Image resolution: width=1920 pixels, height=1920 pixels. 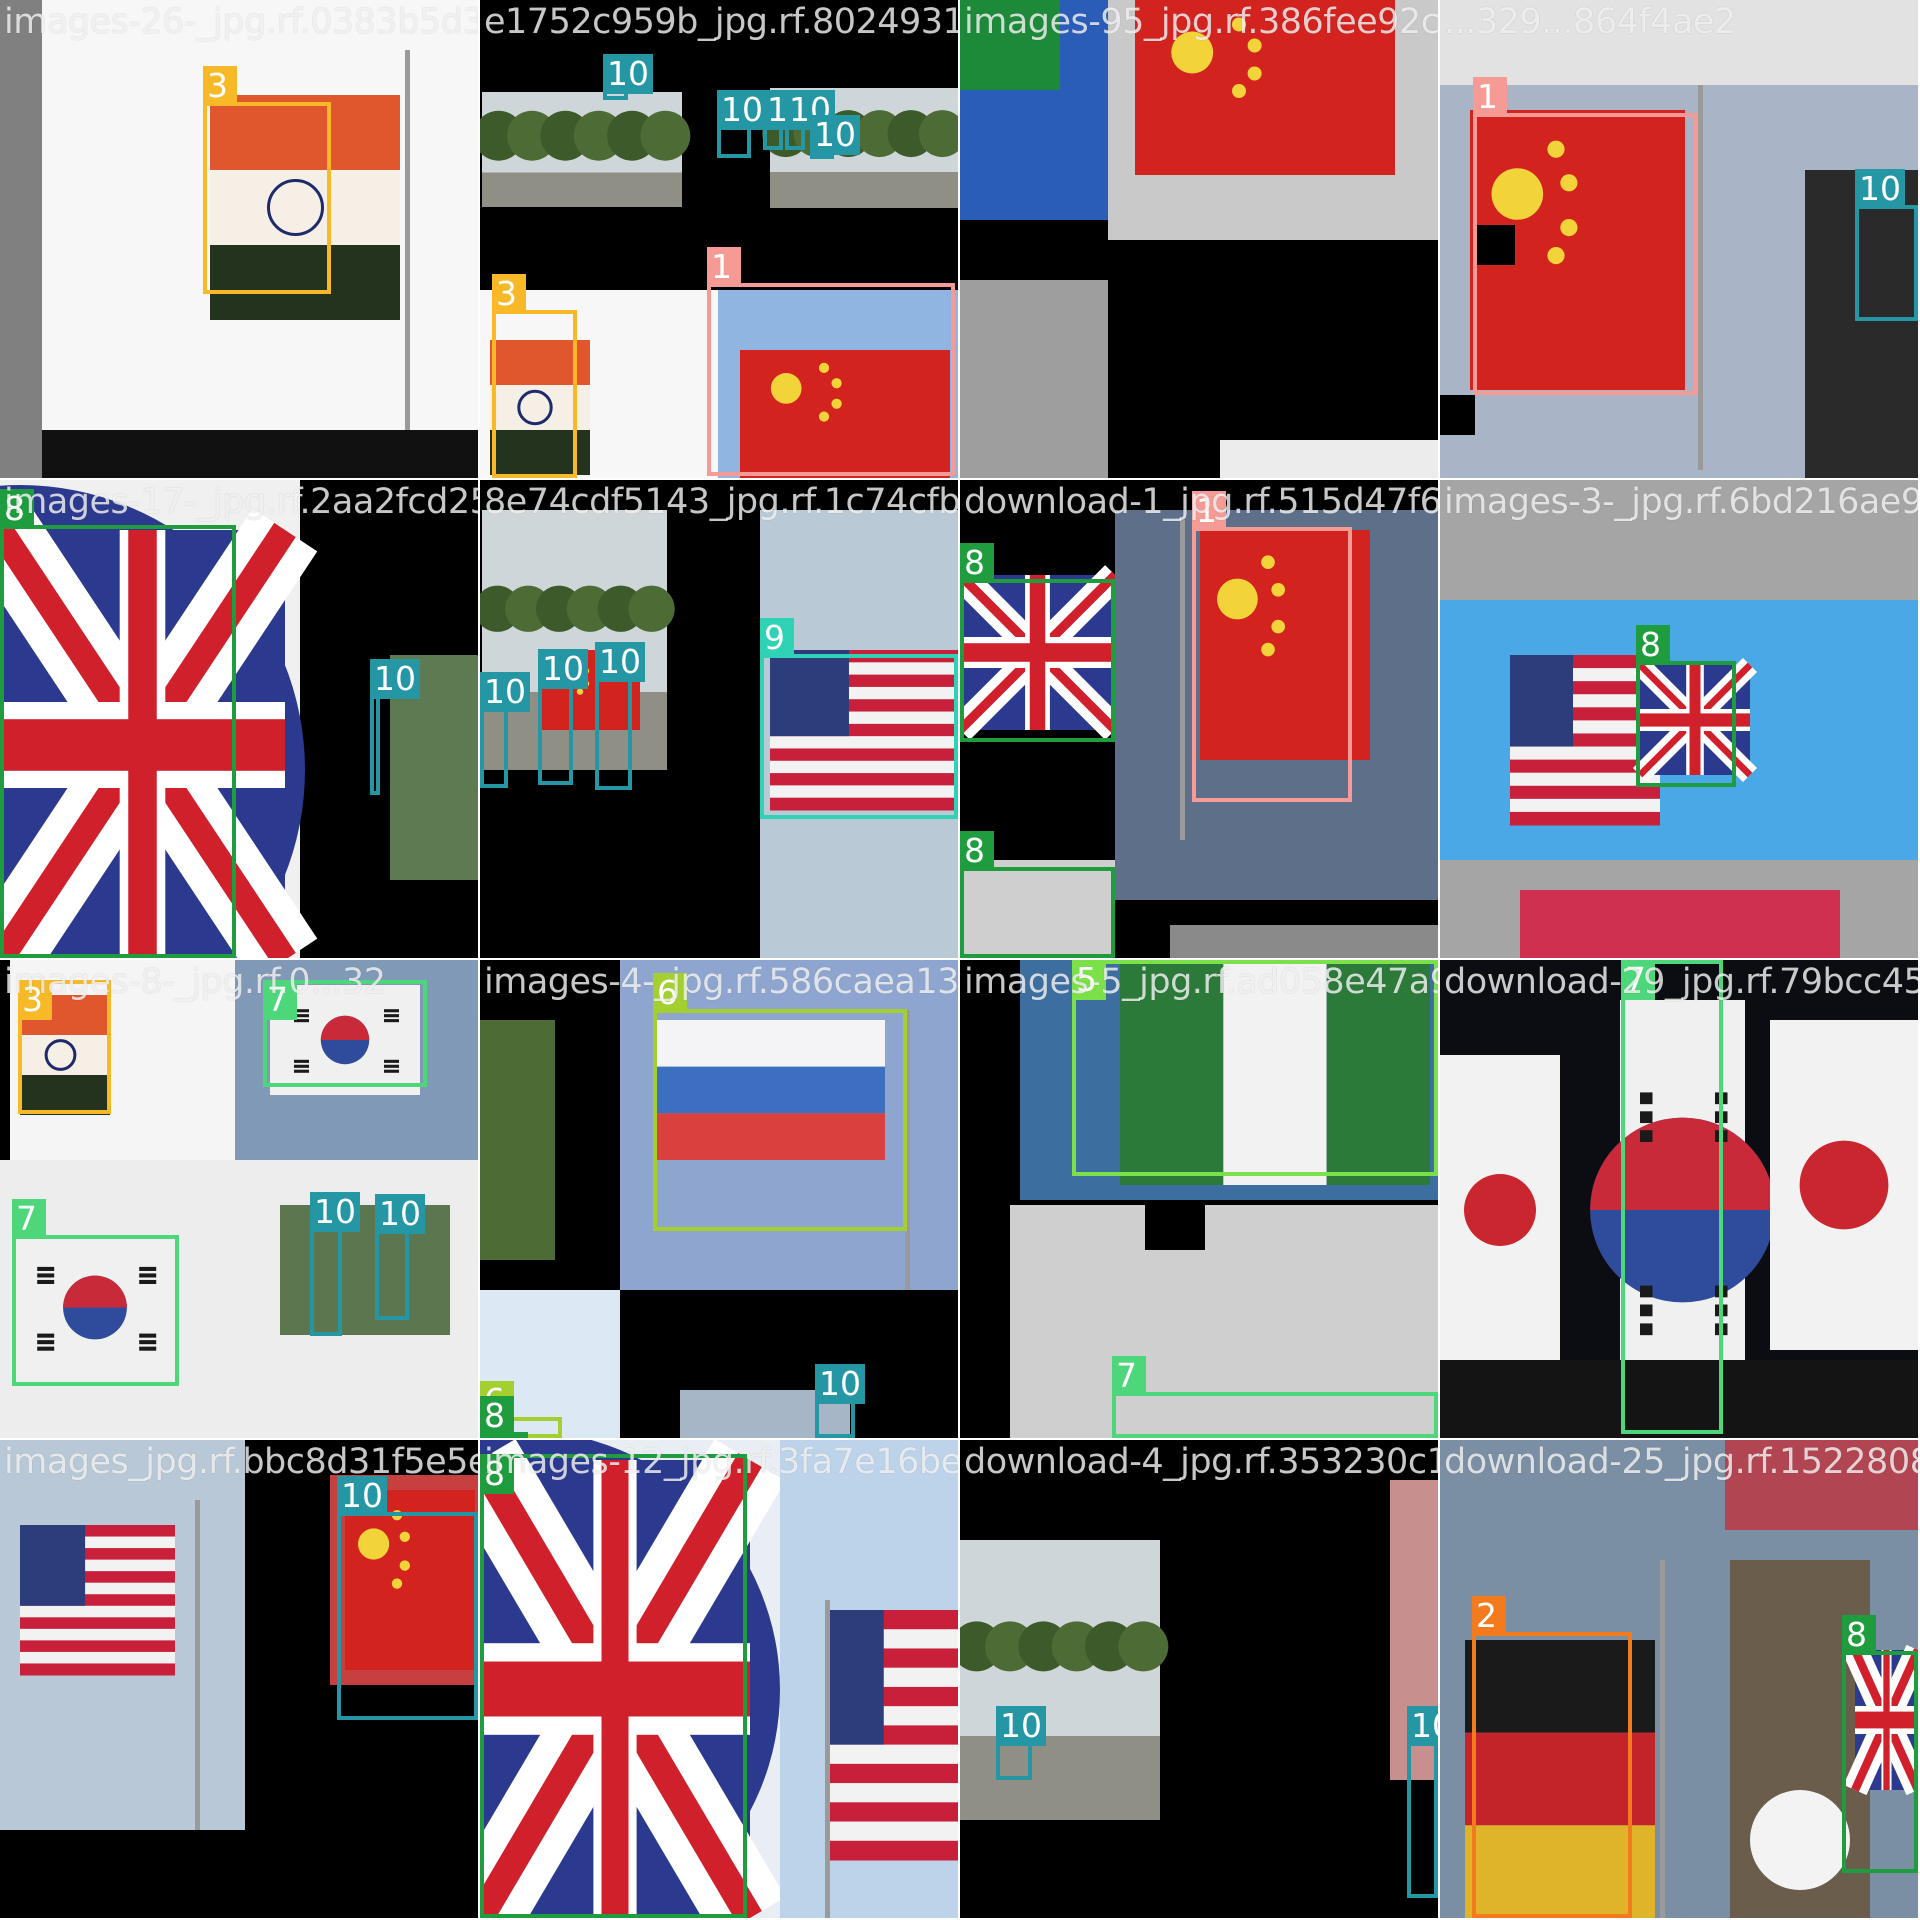 What do you see at coordinates (670, 993) in the screenshot?
I see `bbox-label: 6` at bounding box center [670, 993].